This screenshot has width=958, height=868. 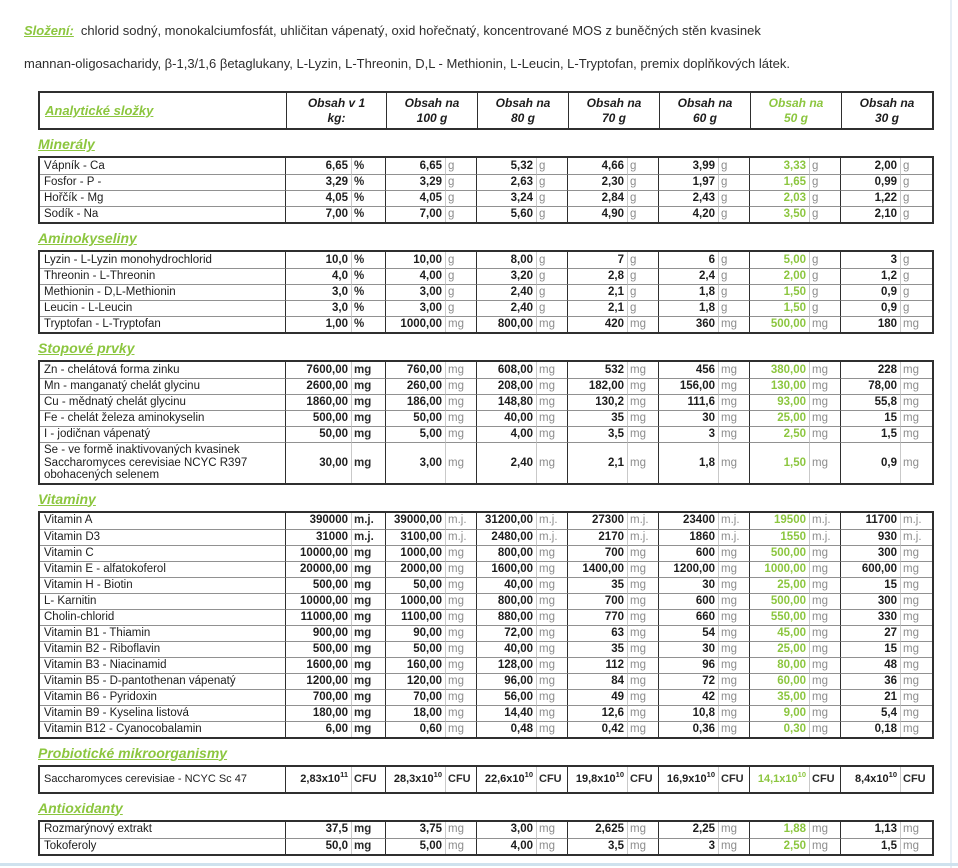 I want to click on value-cell: 2,10, so click(x=871, y=214).